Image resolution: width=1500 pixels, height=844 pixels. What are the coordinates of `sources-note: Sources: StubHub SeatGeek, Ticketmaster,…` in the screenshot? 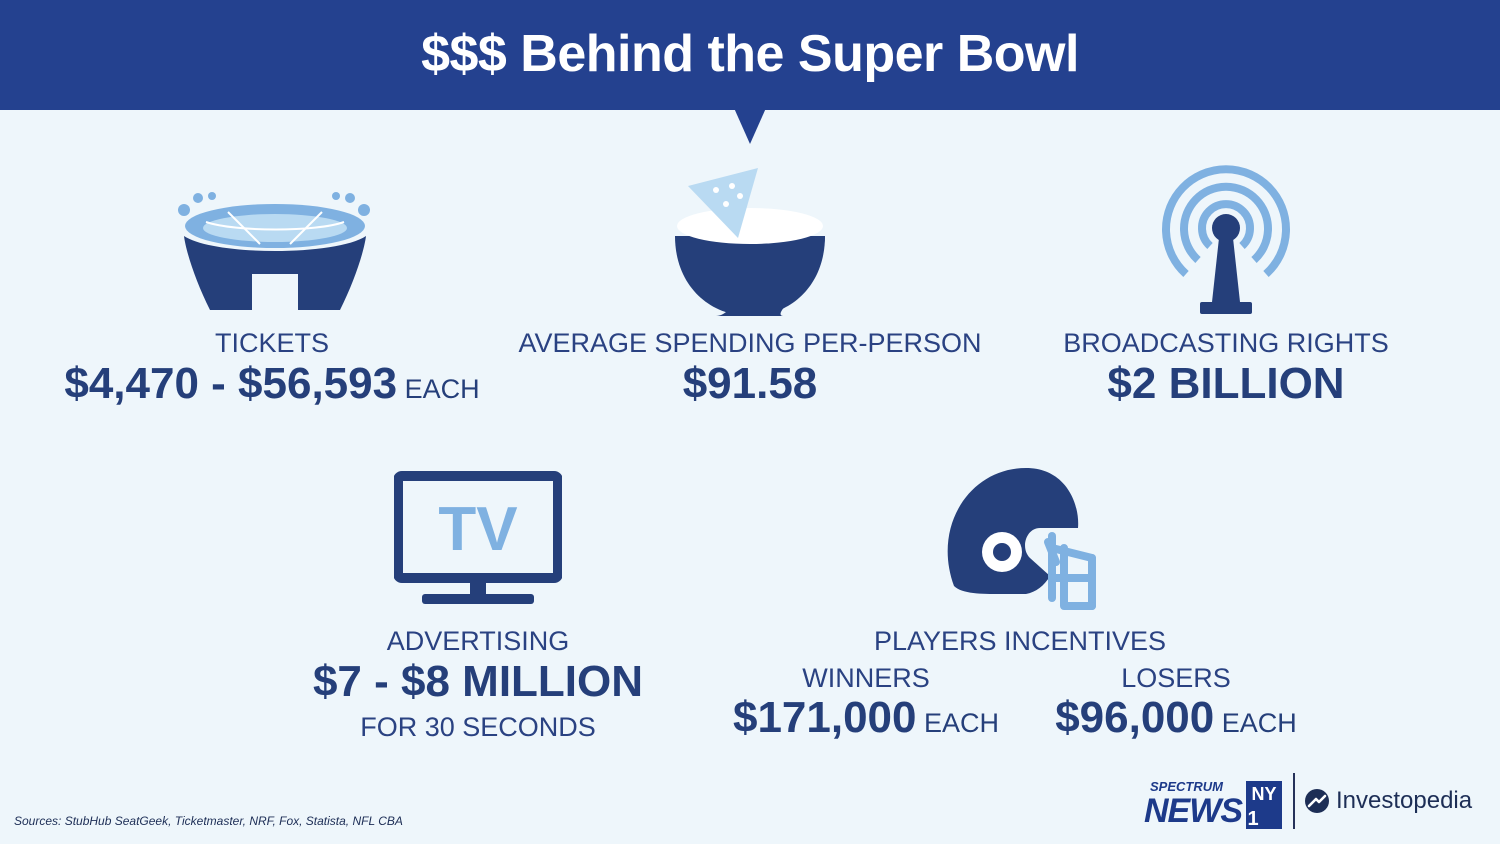 It's located at (208, 821).